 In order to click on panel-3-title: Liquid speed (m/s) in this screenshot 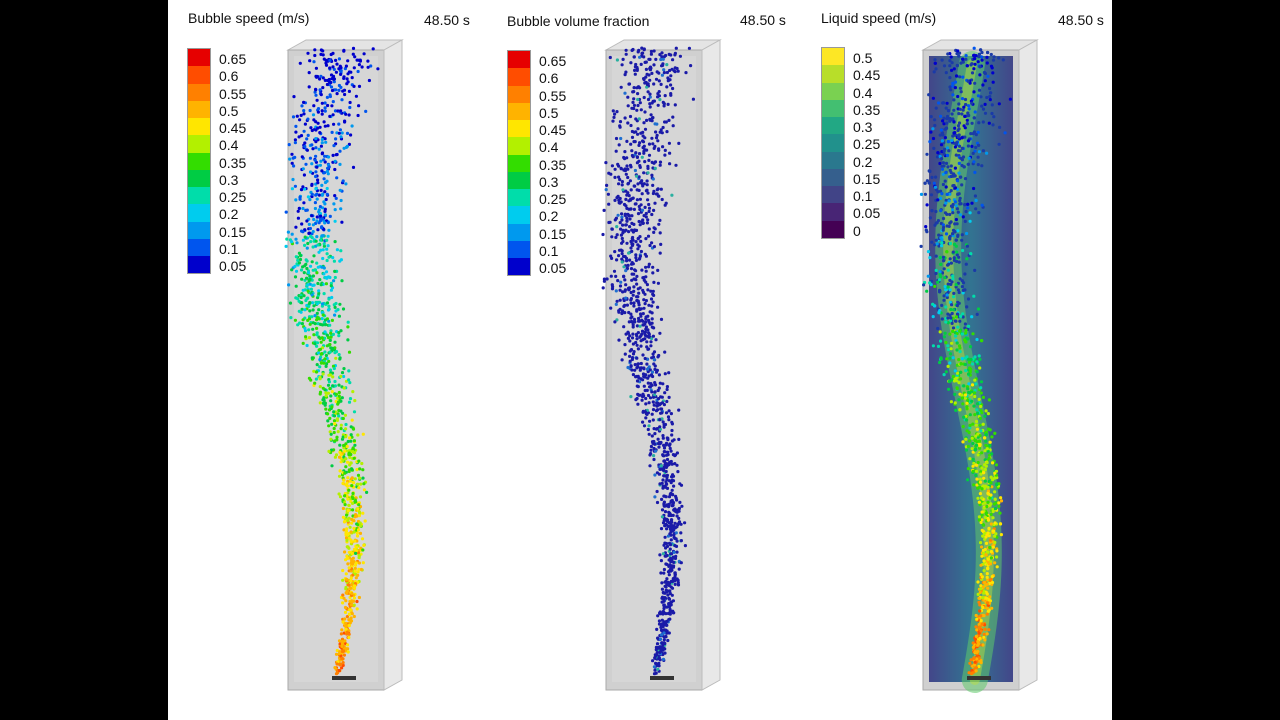, I will do `click(879, 18)`.